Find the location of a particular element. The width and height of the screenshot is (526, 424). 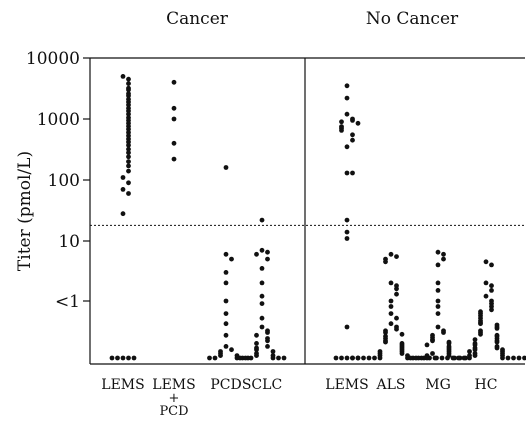

y-tick-label: 1000 is located at coordinates (58, 120).